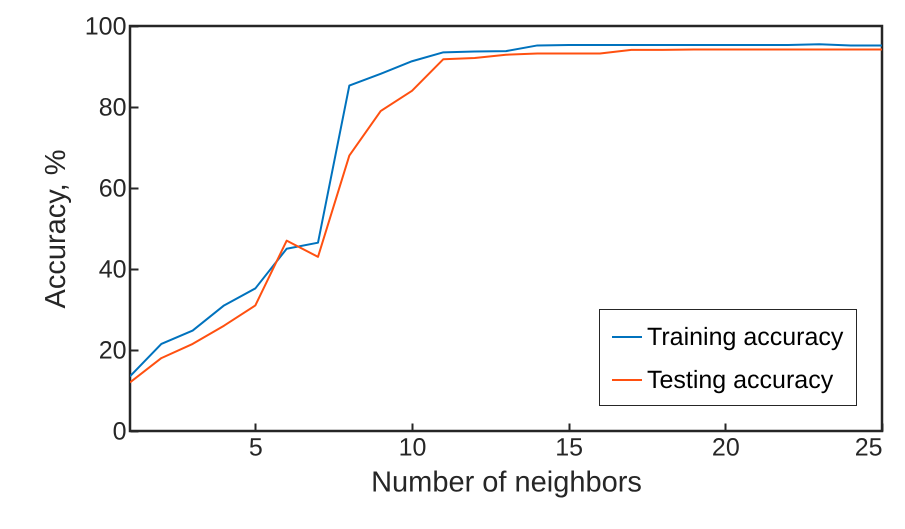 The width and height of the screenshot is (905, 529). I want to click on y-tick-label: 40, so click(112, 270).